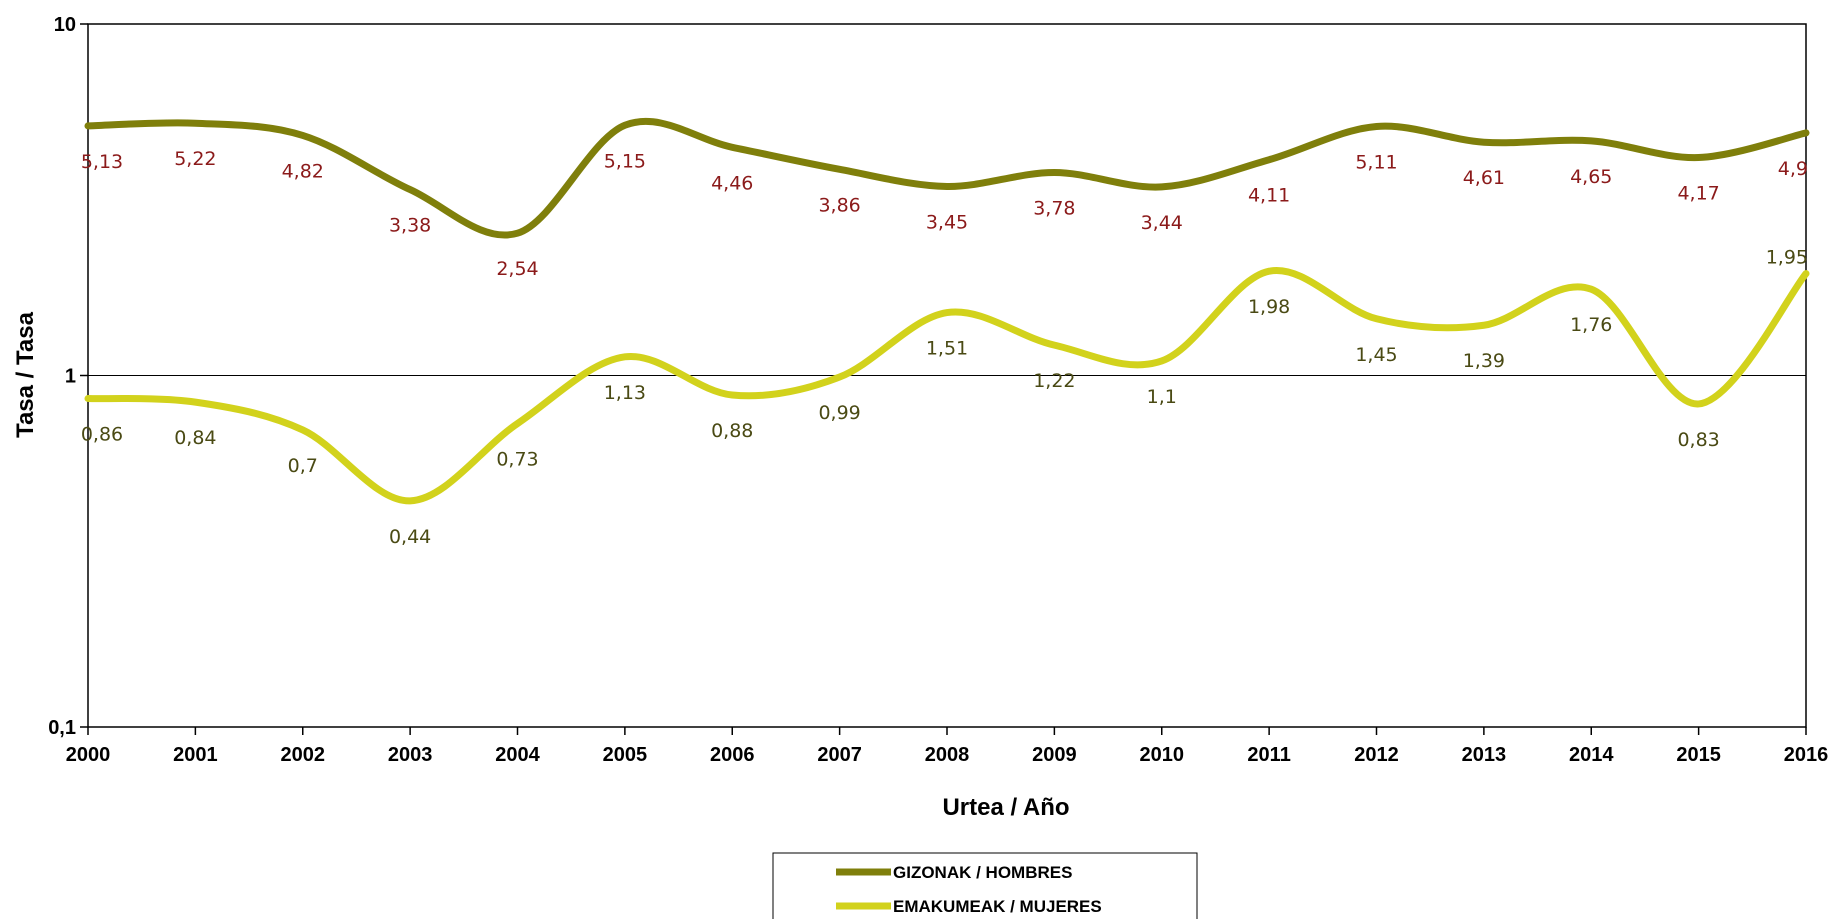 The height and width of the screenshot is (919, 1831). Describe the element at coordinates (195, 755) in the screenshot. I see `x-tick-label: 2001` at that location.